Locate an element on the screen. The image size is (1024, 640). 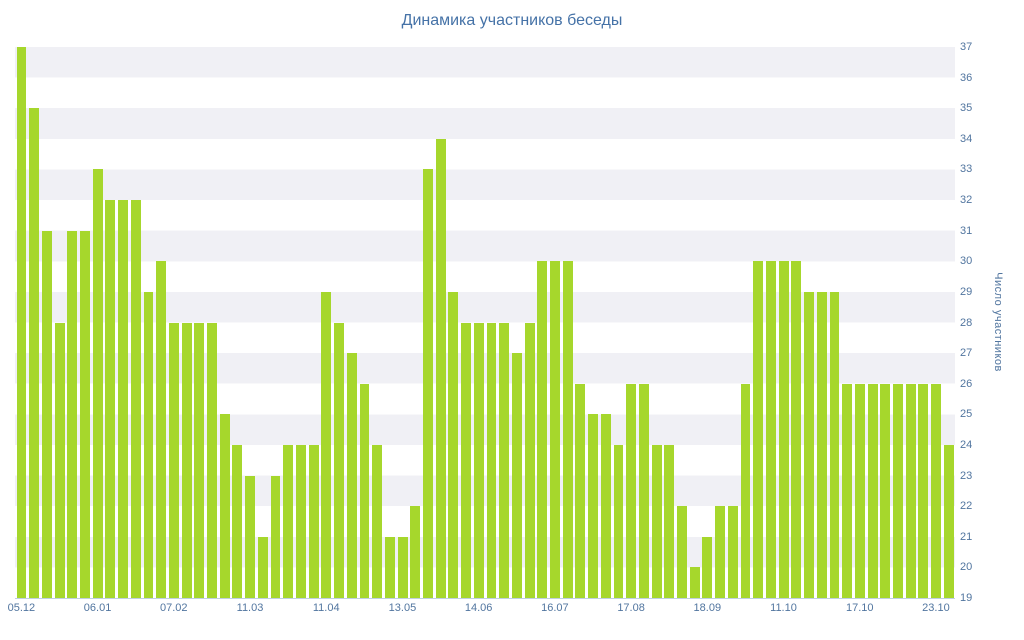
y-axis-labels: 19 20 21 22 23 24 25 26 27 28 29 30 31 32 33 34 35 36 37 is located at coordinates (977, 322).